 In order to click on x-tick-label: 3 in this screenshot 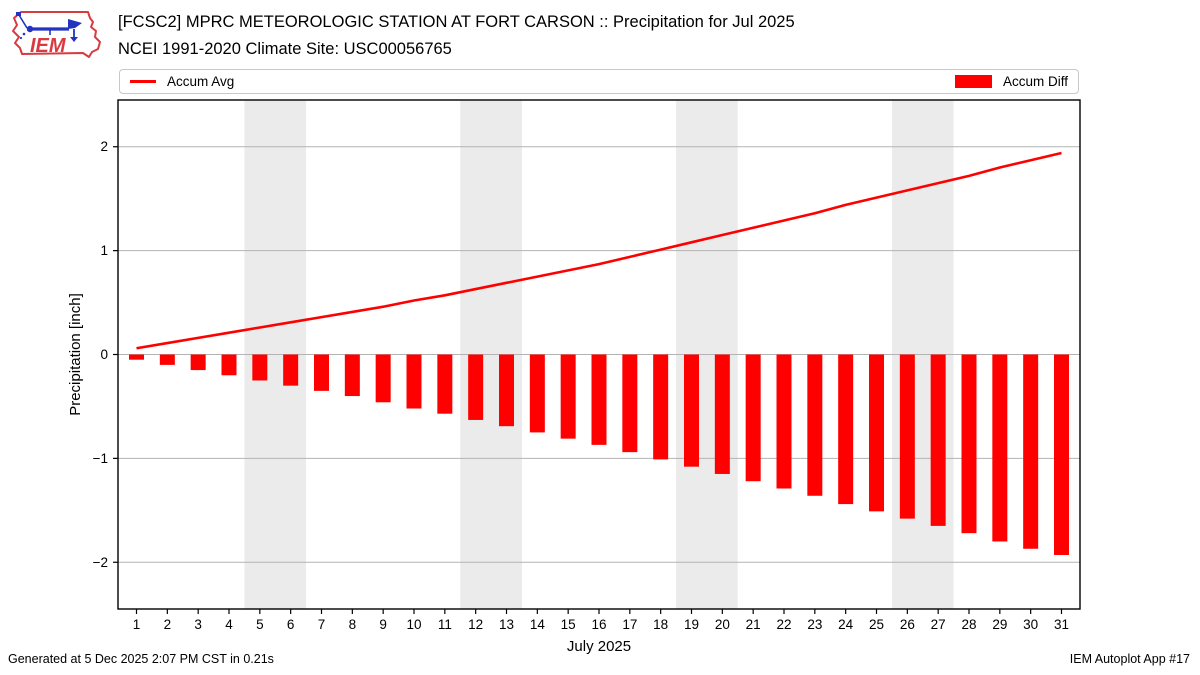, I will do `click(198, 624)`.